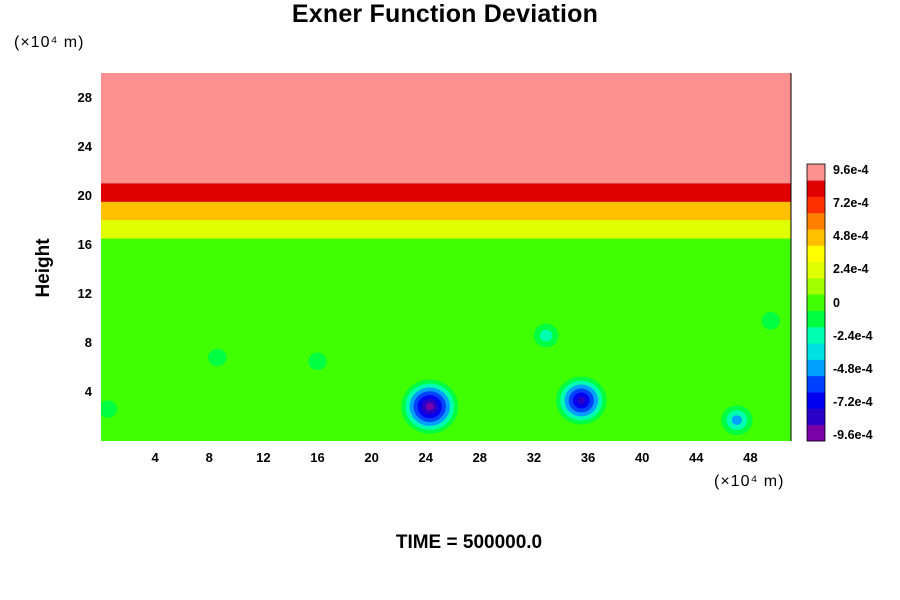 This screenshot has height=600, width=900. Describe the element at coordinates (317, 457) in the screenshot. I see `x-tick-label: 16` at that location.